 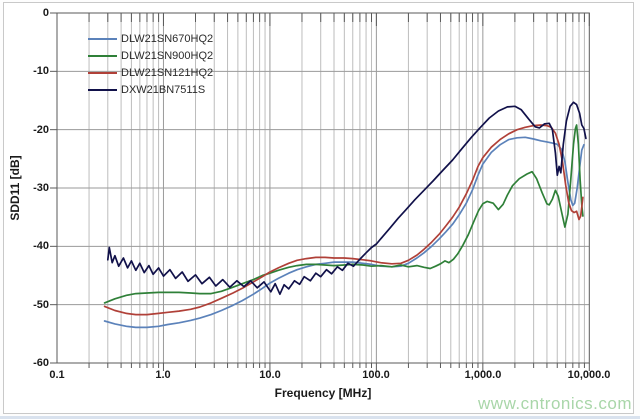 What do you see at coordinates (376, 375) in the screenshot?
I see `x-tick-label: 100.0` at bounding box center [376, 375].